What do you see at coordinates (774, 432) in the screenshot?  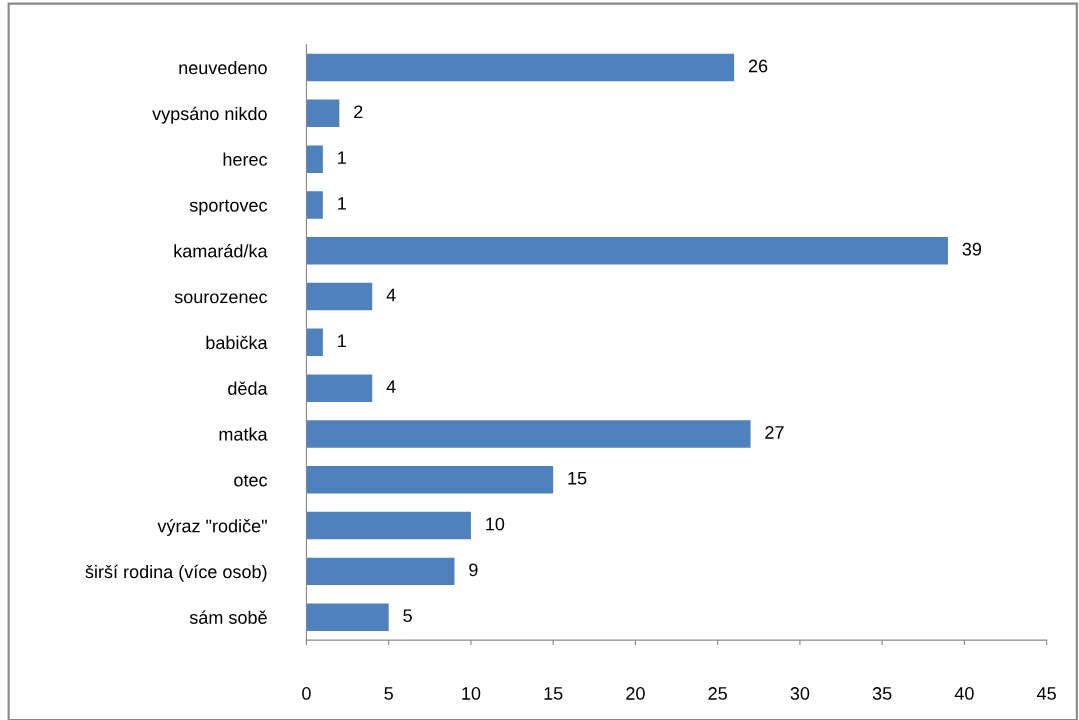 I see `data-label: 27` at bounding box center [774, 432].